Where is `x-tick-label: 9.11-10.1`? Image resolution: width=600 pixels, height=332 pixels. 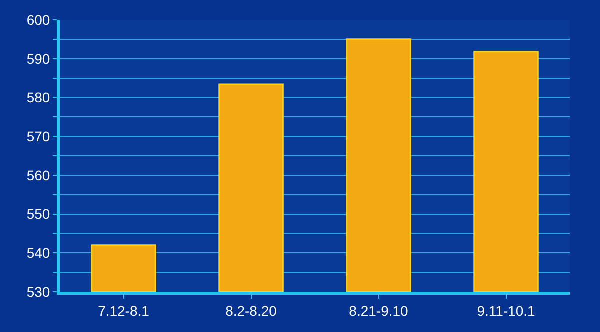 x-tick-label: 9.11-10.1 is located at coordinates (506, 310).